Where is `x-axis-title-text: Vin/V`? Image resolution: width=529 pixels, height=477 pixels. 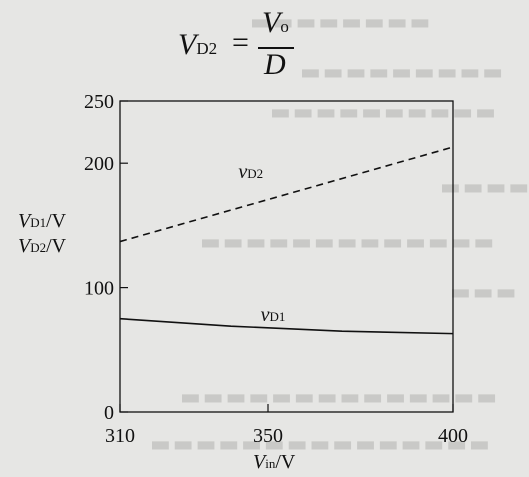
x-axis-title-text: Vin/V is located at coordinates (274, 462).